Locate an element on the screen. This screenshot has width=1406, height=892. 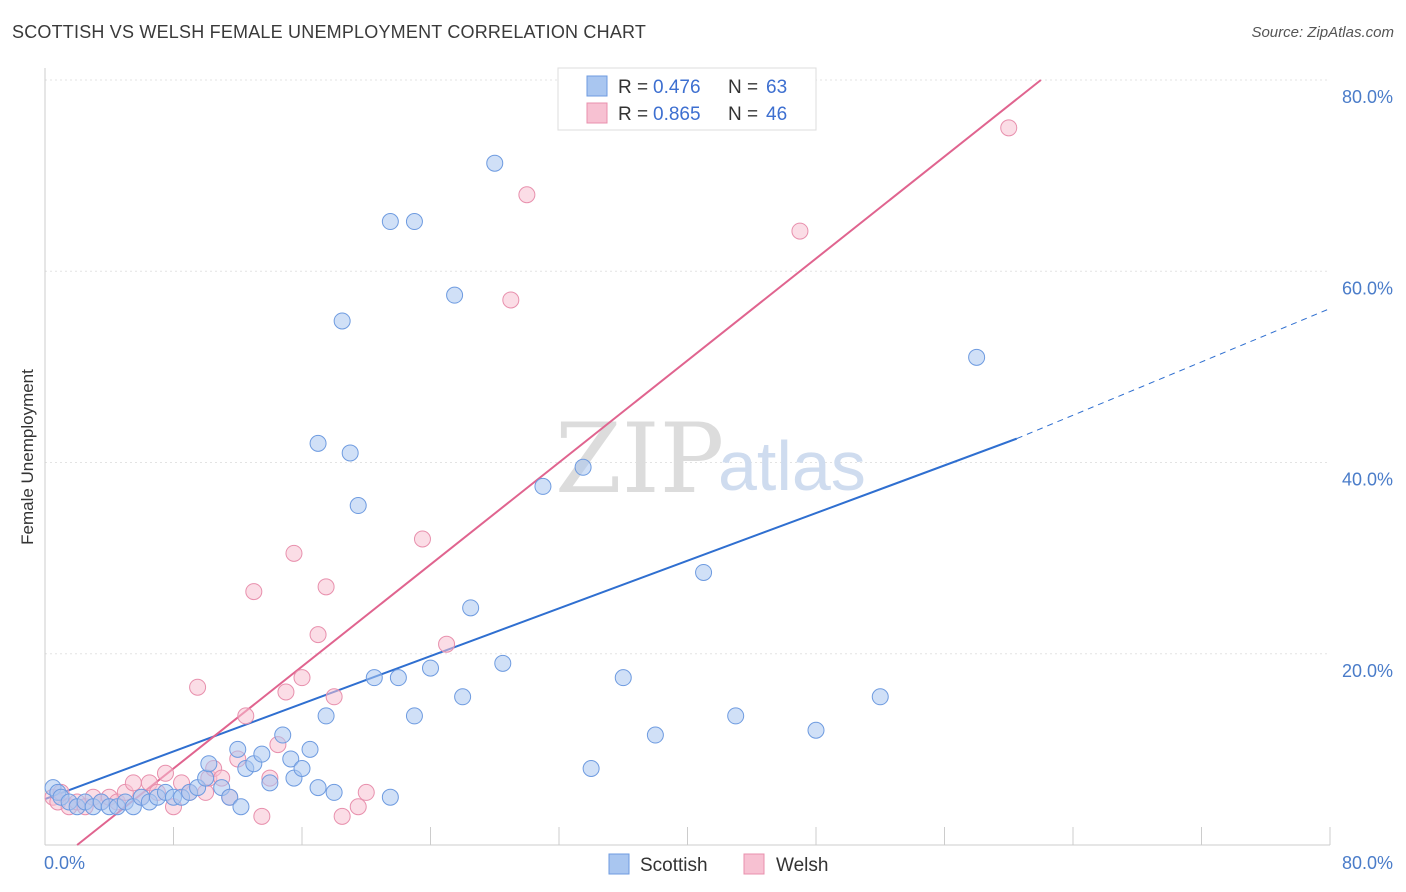
y-tick-label: 60.0% is located at coordinates (1367, 288).